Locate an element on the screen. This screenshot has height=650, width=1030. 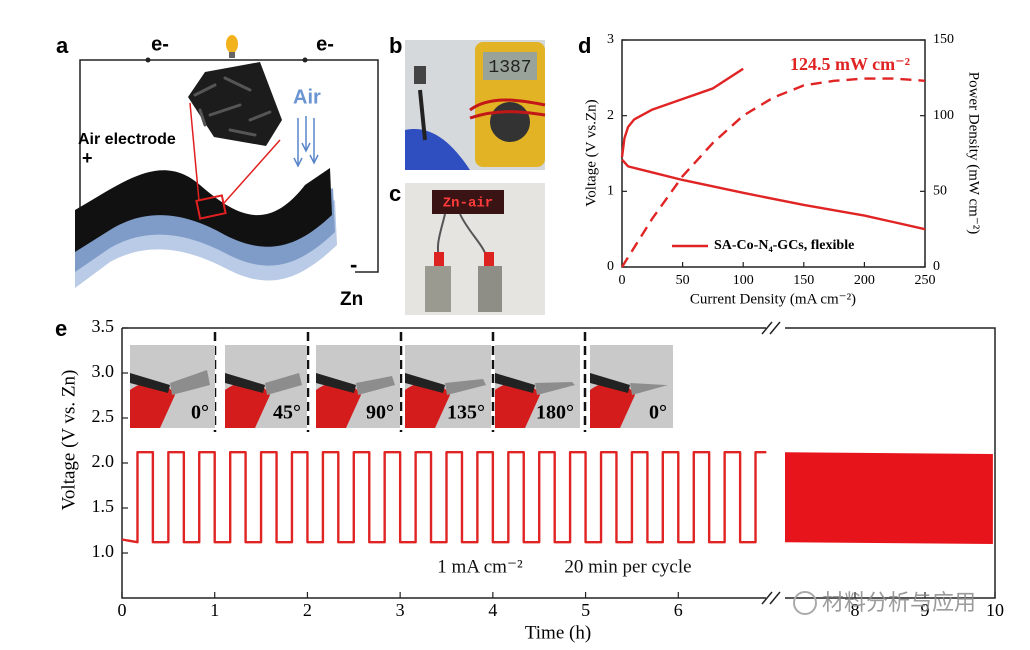
meter-display is located at coordinates (510, 66).